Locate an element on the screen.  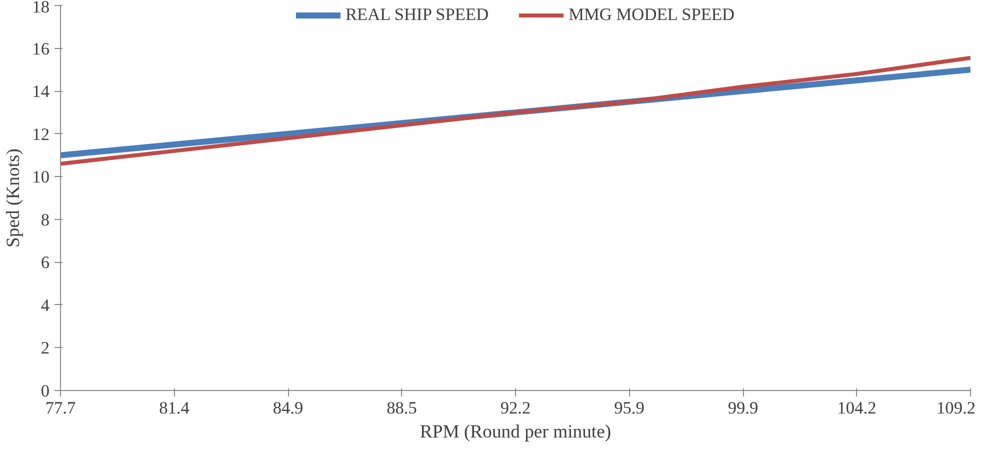
x-tick-label: 77.7 is located at coordinates (60, 408).